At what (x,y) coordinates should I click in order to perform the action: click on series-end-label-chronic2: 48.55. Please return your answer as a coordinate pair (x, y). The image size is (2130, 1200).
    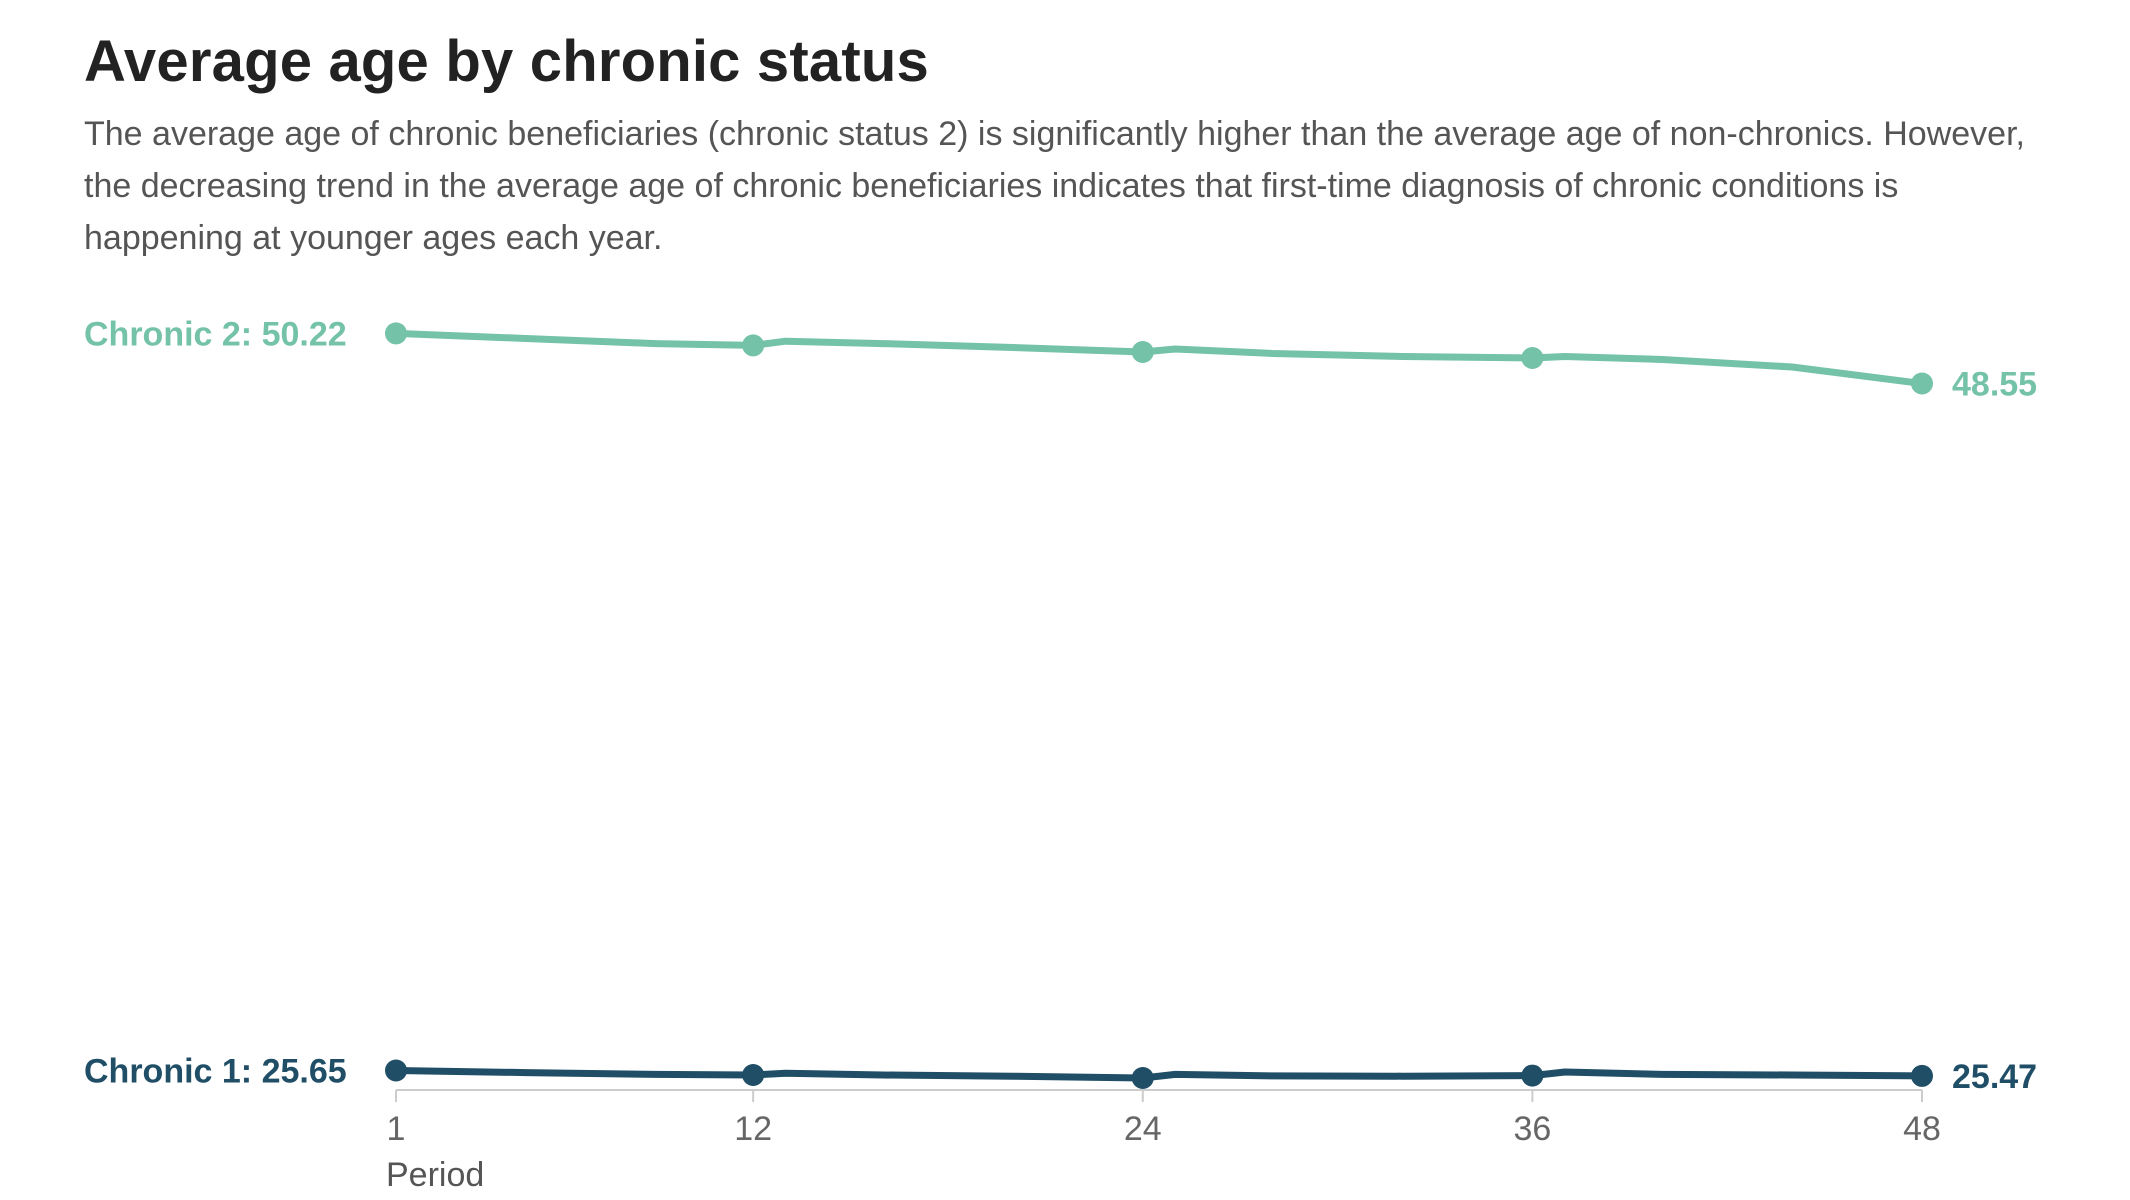
    Looking at the image, I should click on (1994, 385).